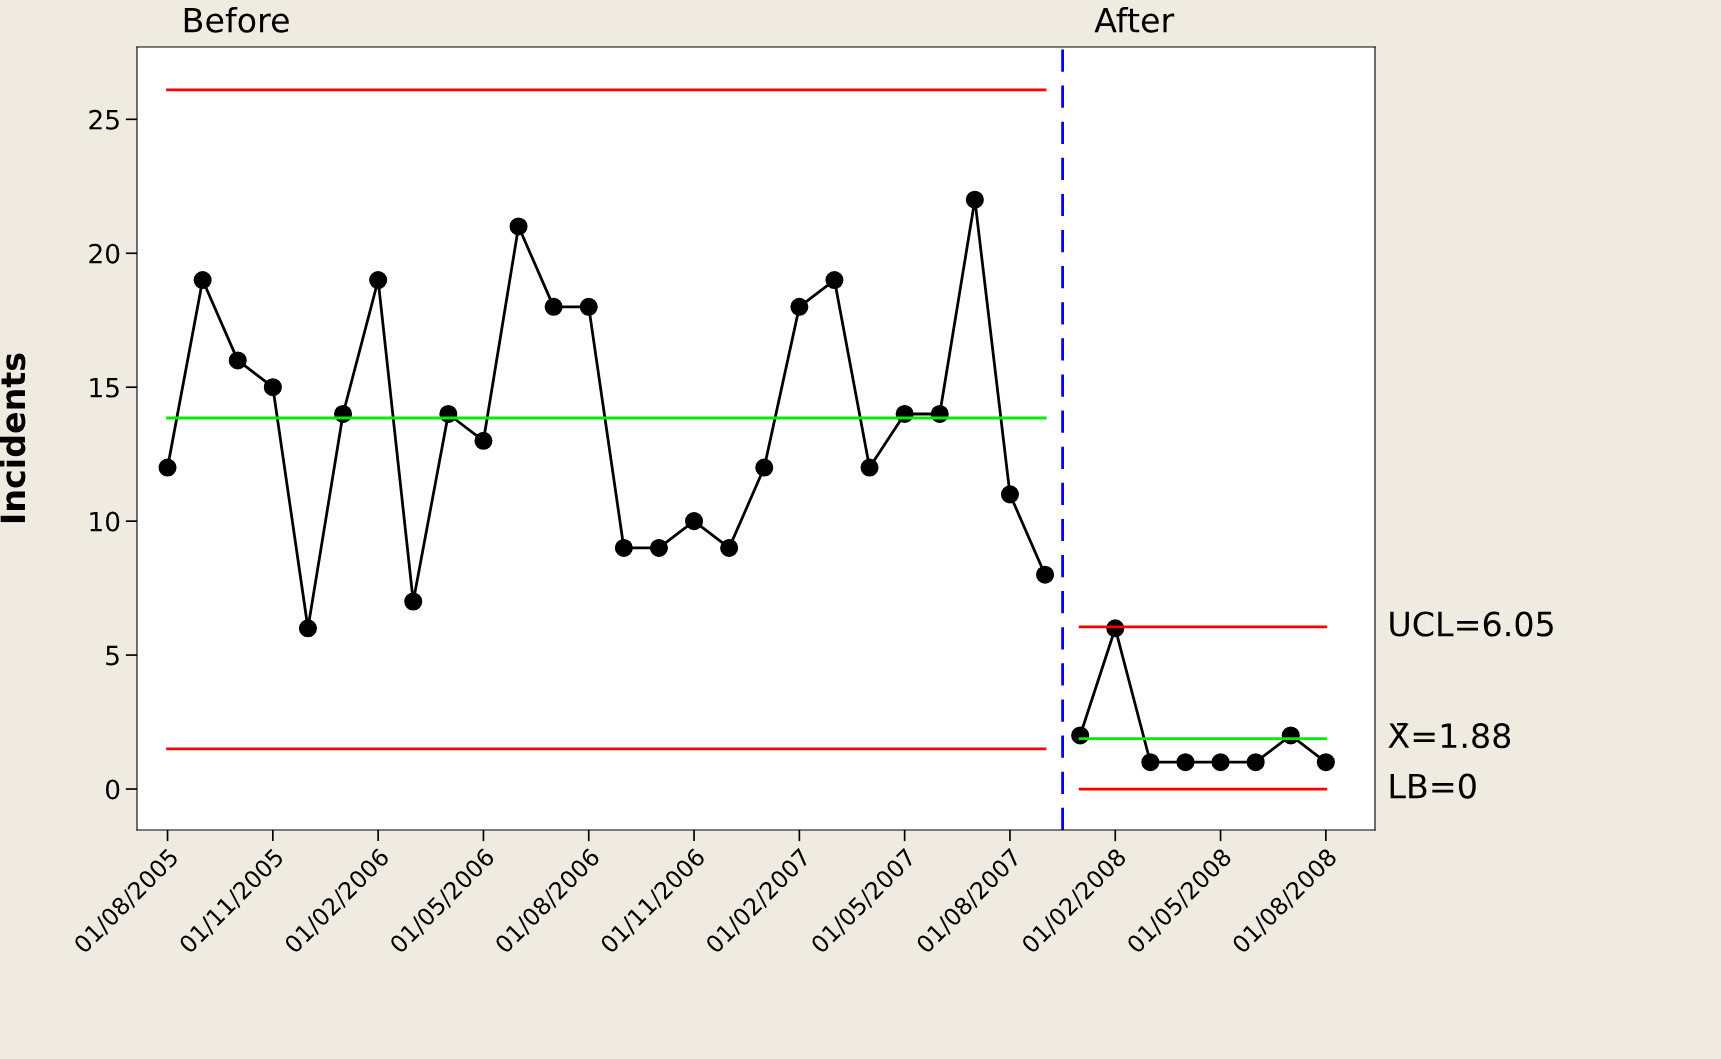 The width and height of the screenshot is (1721, 1059). I want to click on y-tick-label: 20, so click(104, 253).